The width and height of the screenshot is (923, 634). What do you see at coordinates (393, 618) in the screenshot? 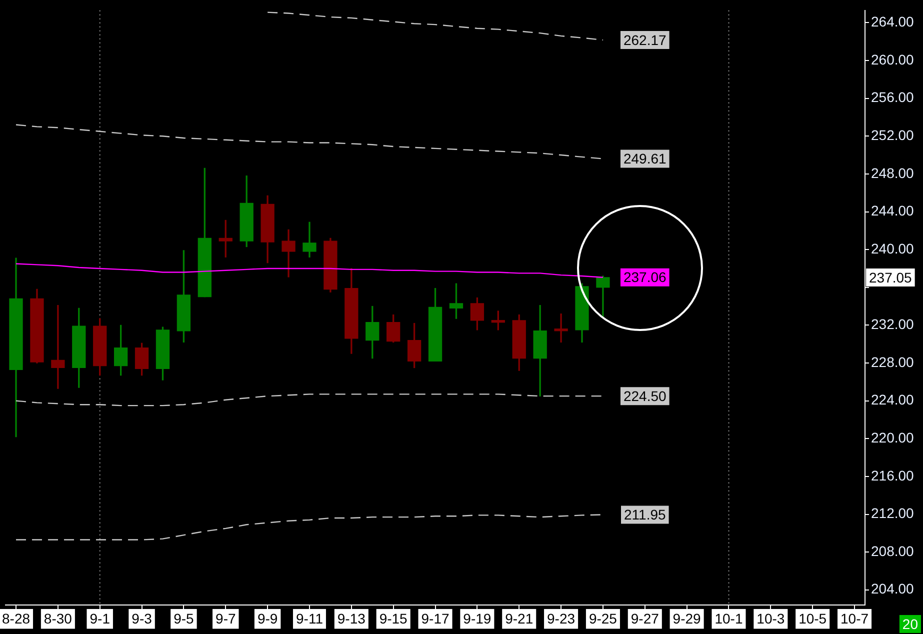
I see `x-tick-label: 9-15` at bounding box center [393, 618].